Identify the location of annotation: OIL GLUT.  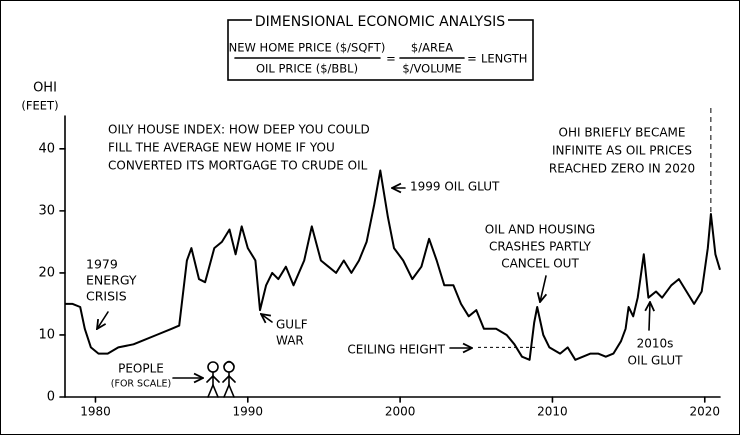
(656, 361).